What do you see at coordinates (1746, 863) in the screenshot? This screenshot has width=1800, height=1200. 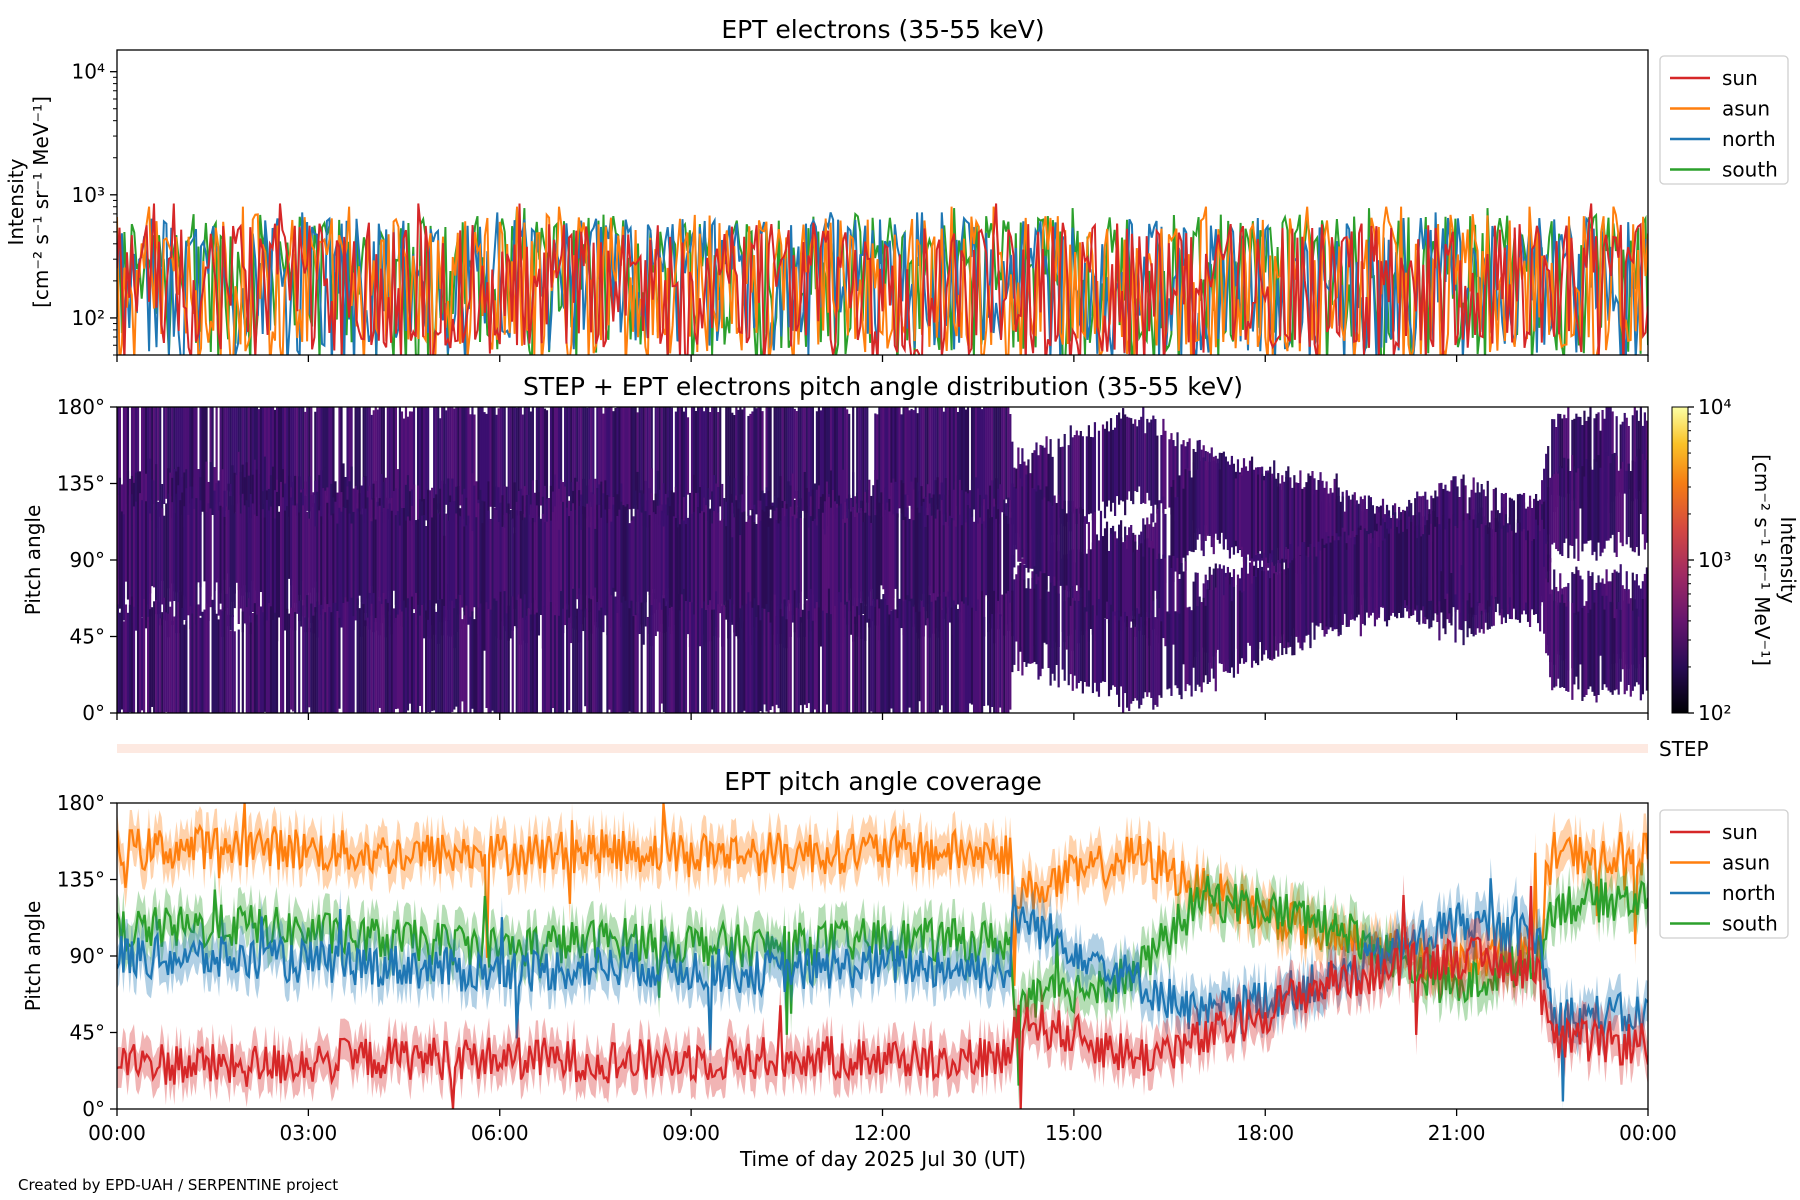 I see `legend-label-asun: asun` at bounding box center [1746, 863].